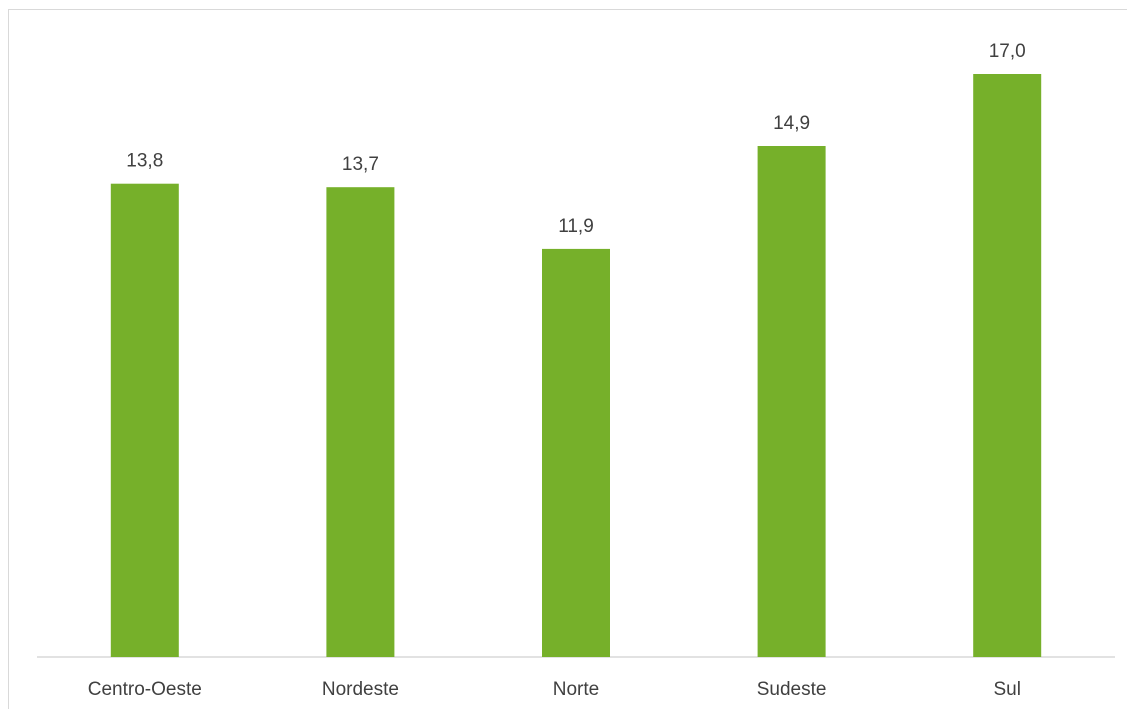 This screenshot has width=1131, height=711. What do you see at coordinates (360, 164) in the screenshot?
I see `bar-value-label: 13,7` at bounding box center [360, 164].